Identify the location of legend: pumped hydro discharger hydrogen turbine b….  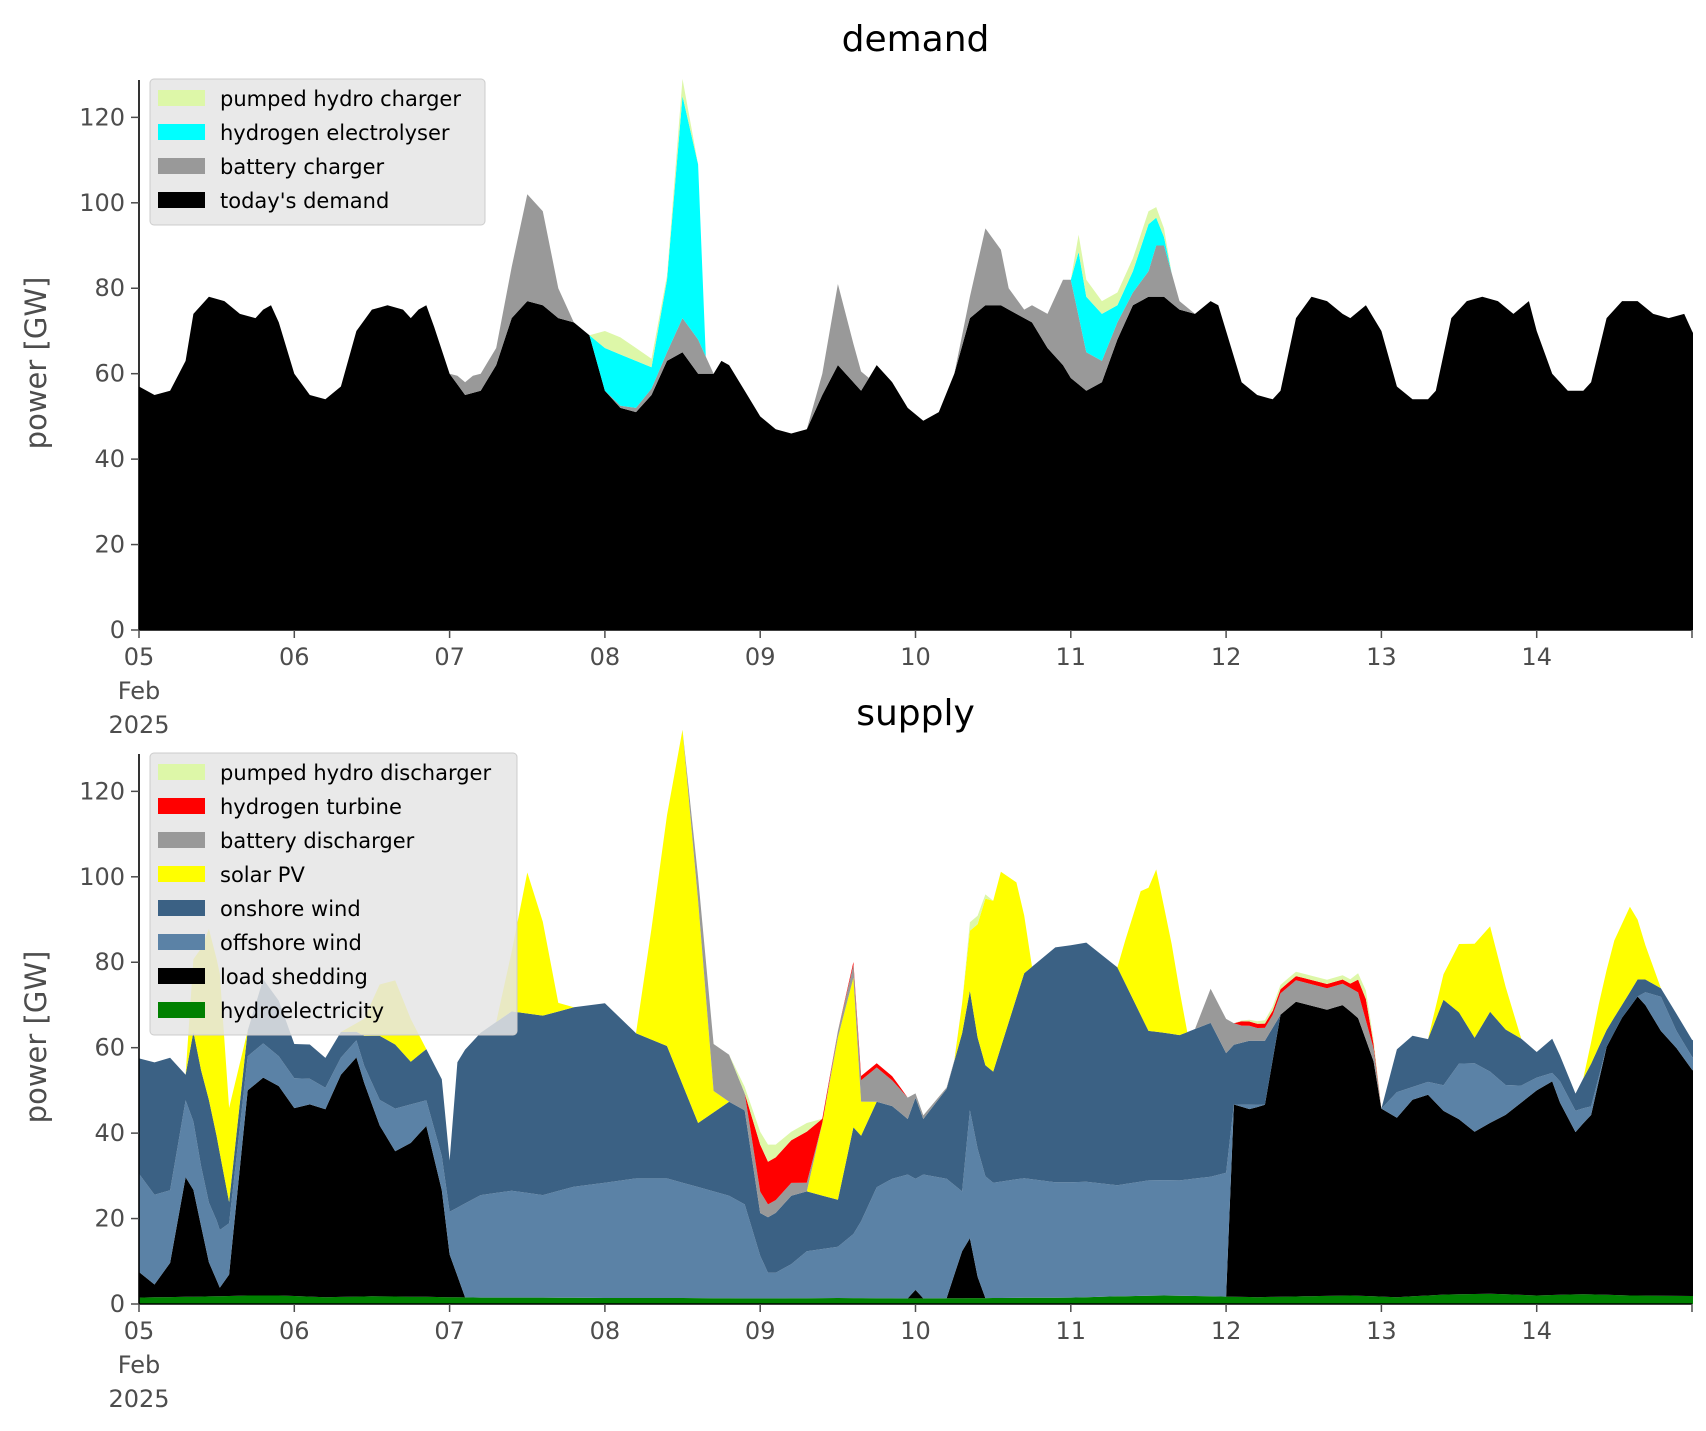
(333, 894).